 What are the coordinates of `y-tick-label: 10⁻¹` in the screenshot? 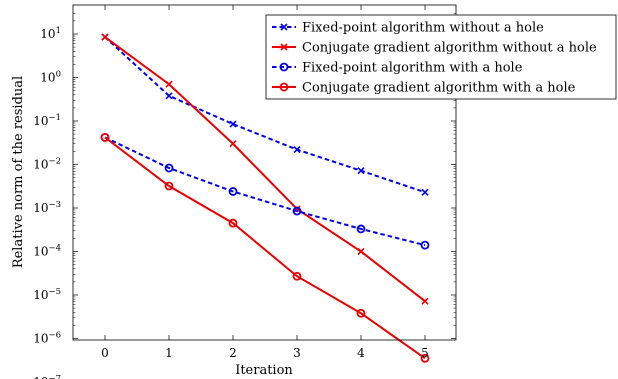 It's located at (47, 120).